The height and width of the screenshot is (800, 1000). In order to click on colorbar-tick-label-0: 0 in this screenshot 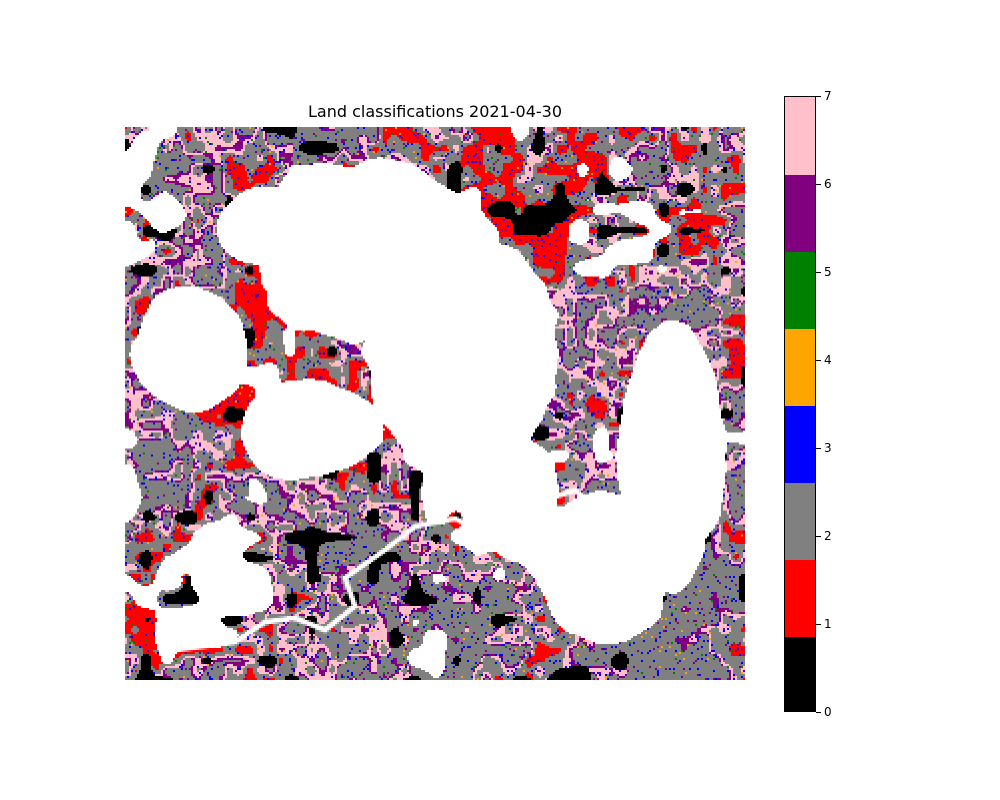, I will do `click(828, 712)`.